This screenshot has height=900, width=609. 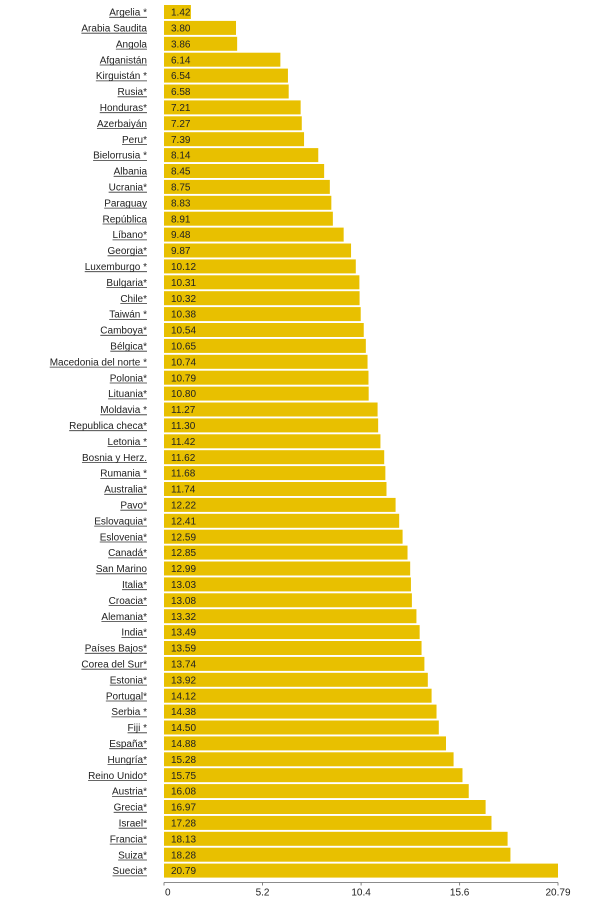 I want to click on category-label: Republica checa*, so click(x=108, y=426).